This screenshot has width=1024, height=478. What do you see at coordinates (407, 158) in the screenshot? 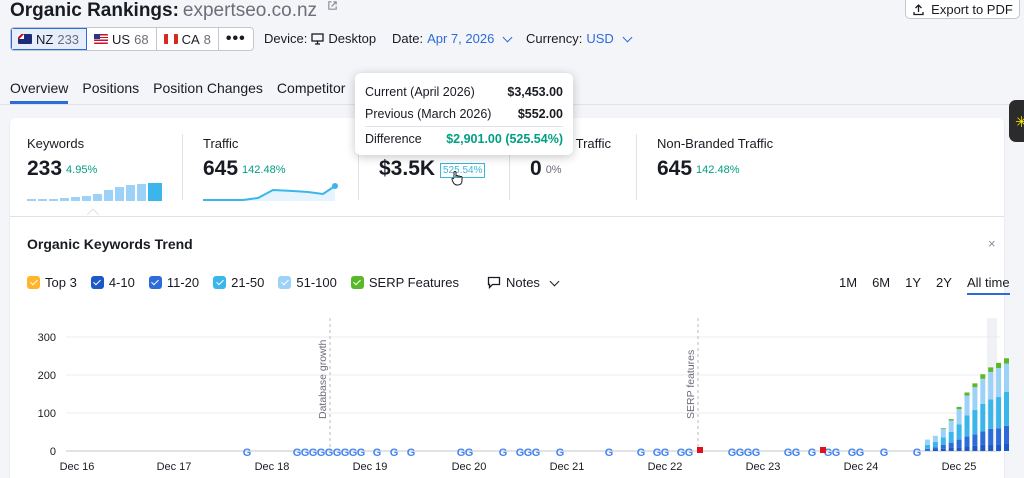
I see `metric-traffic-cost: $3.5K` at bounding box center [407, 158].